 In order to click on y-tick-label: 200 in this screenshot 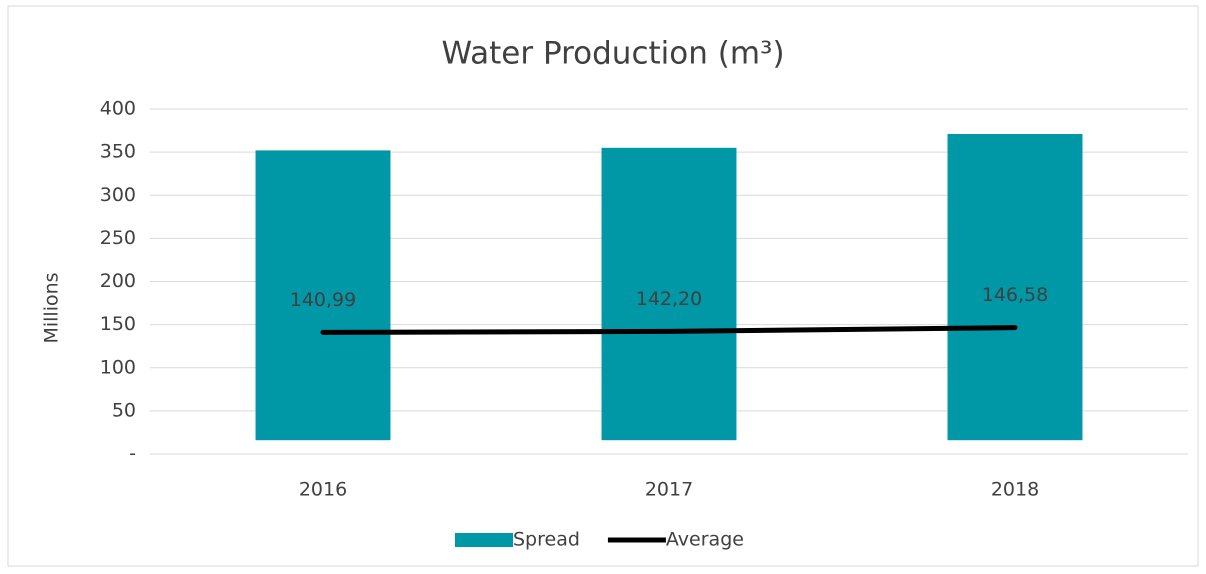, I will do `click(118, 281)`.